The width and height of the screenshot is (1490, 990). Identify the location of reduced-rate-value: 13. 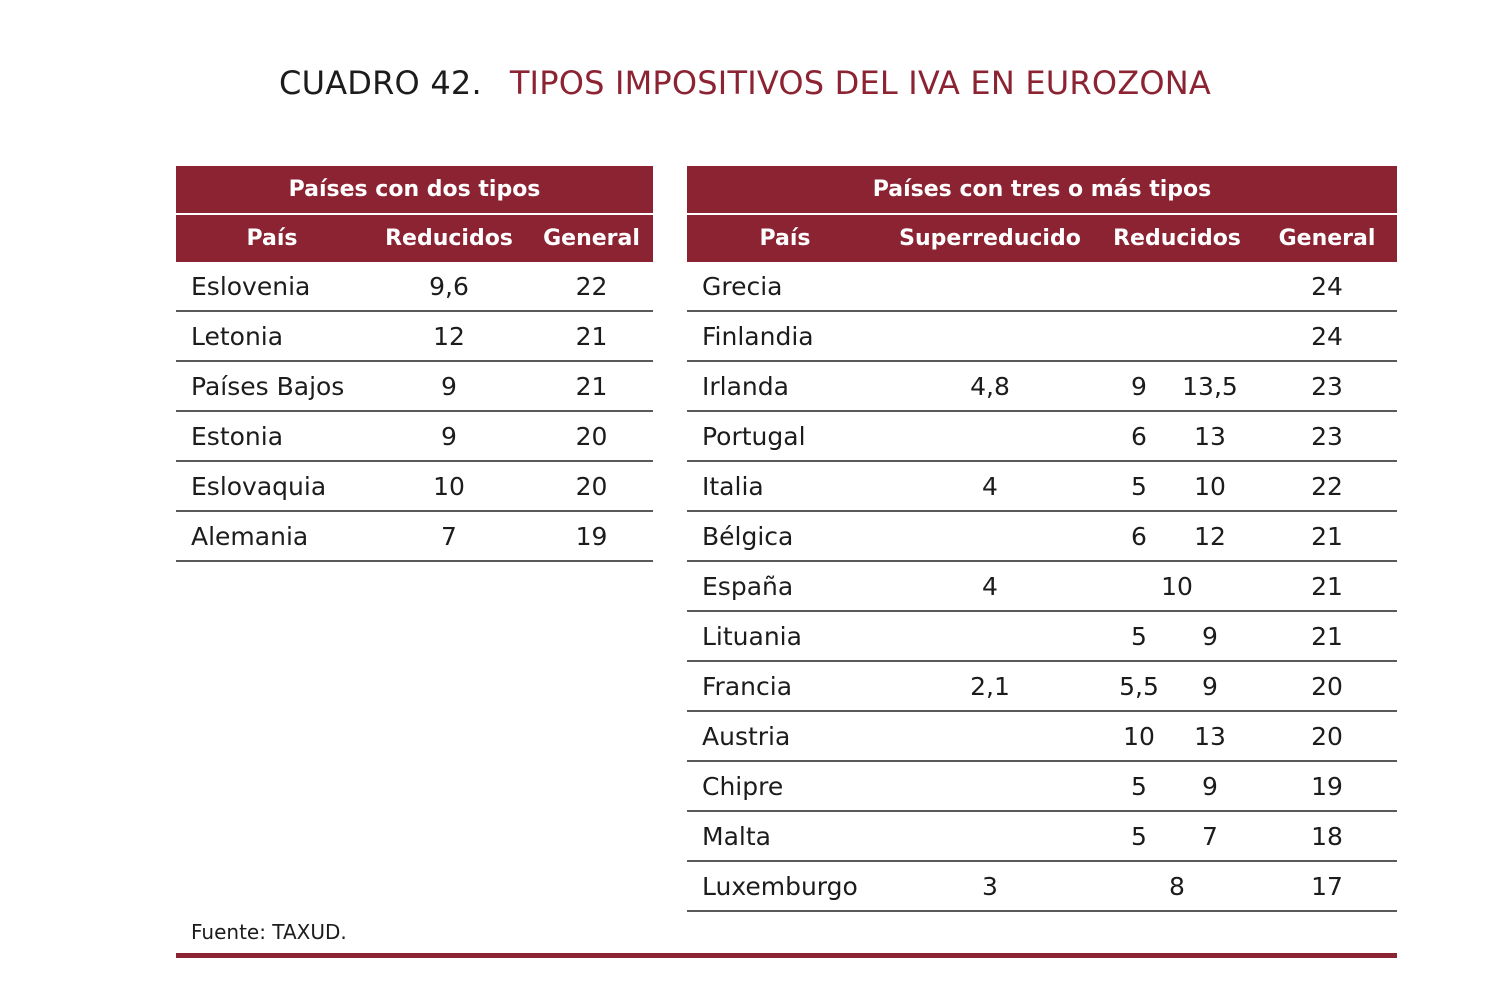
(1210, 736).